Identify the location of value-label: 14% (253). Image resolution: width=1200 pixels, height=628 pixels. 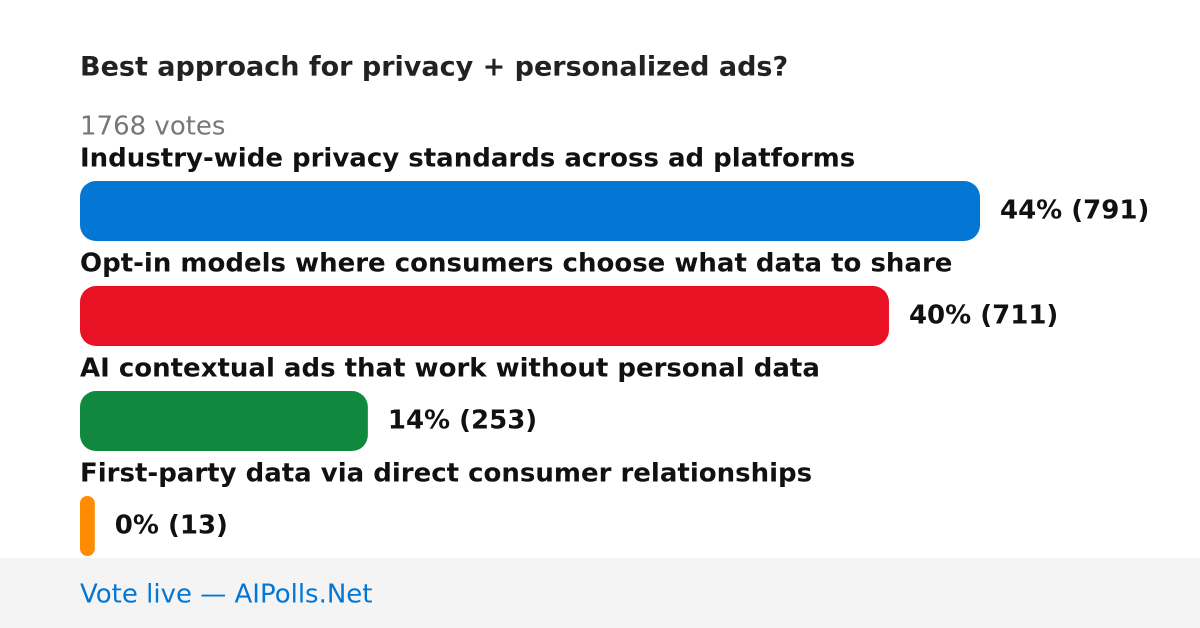
(462, 421).